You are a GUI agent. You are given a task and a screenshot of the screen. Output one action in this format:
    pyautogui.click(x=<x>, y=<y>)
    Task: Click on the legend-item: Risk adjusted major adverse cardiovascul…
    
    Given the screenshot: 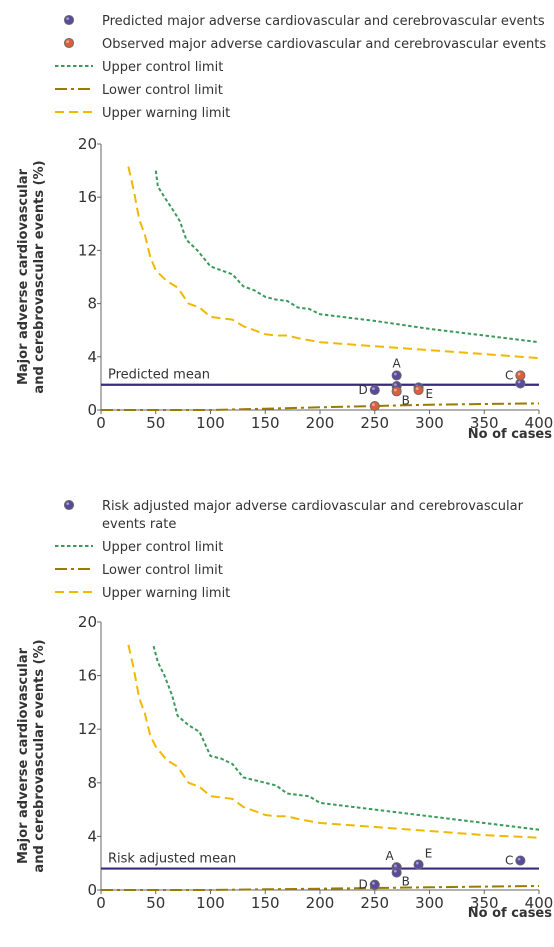 What is the action you would take?
    pyautogui.click(x=293, y=515)
    